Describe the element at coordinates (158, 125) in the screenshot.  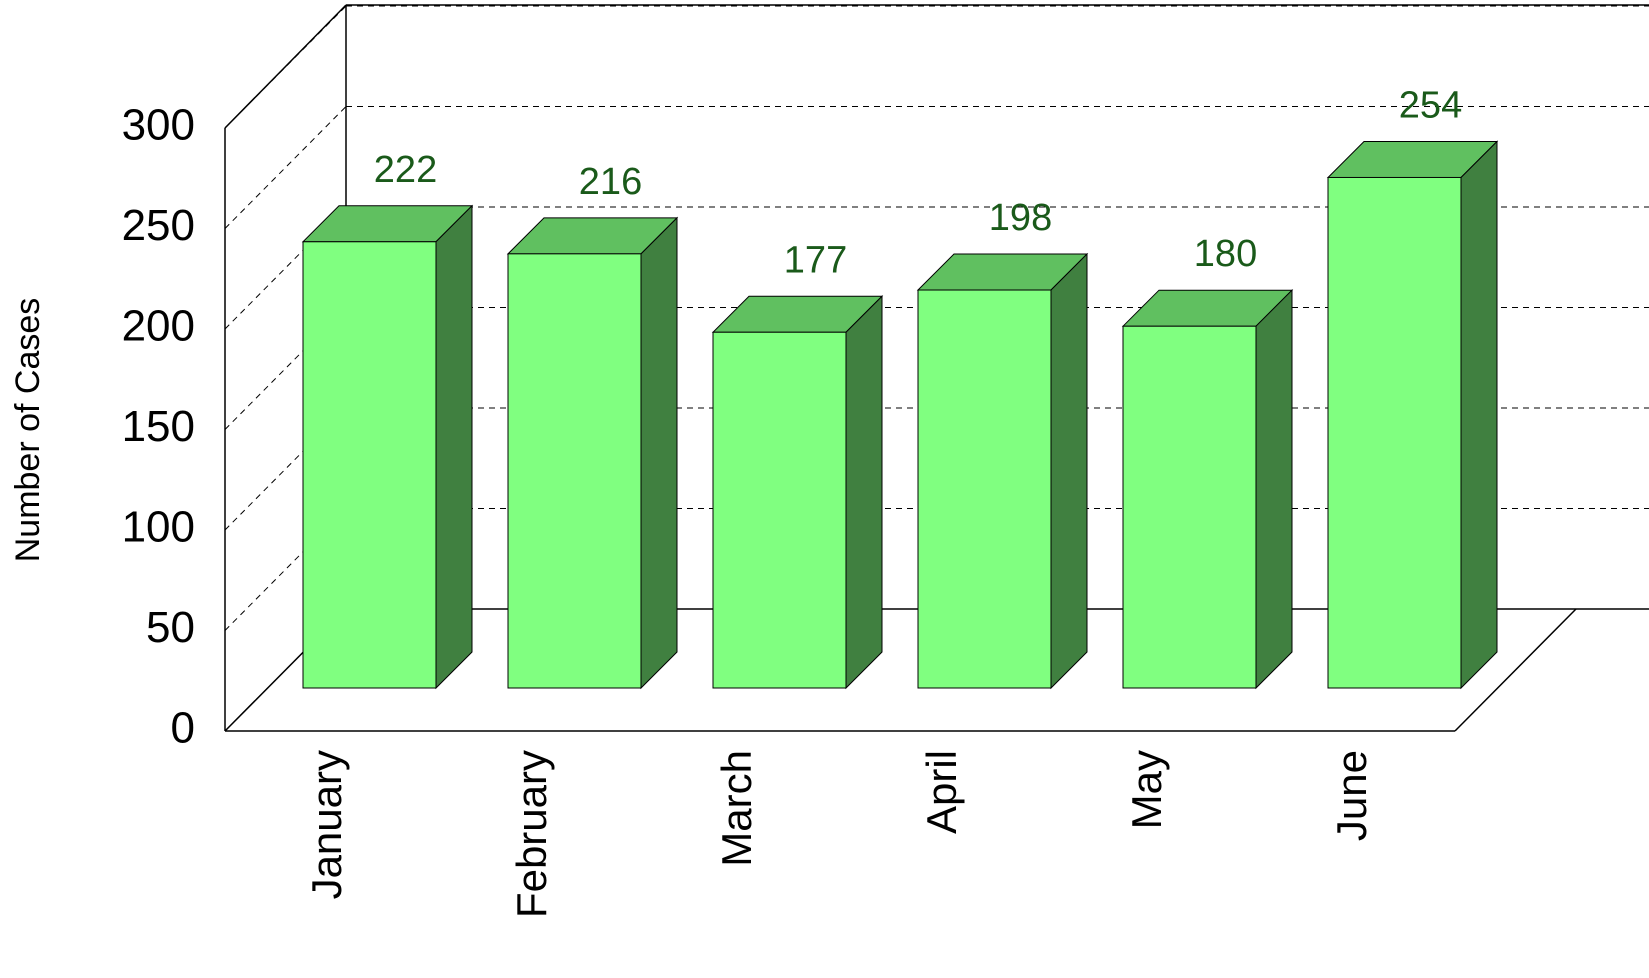
I see `y-tick-label: 300` at that location.